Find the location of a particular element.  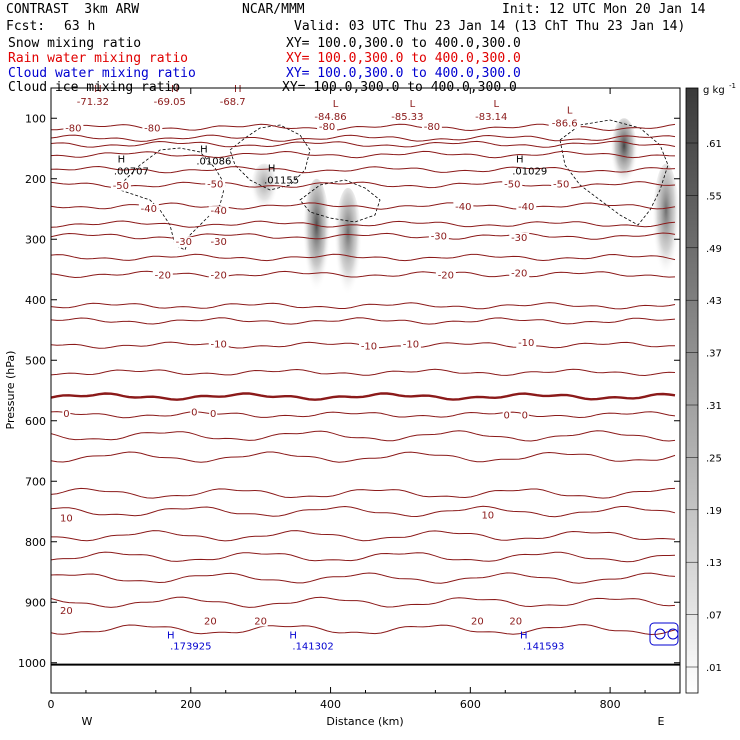

extremum-value-1-bg is located at coordinates (169, 102).